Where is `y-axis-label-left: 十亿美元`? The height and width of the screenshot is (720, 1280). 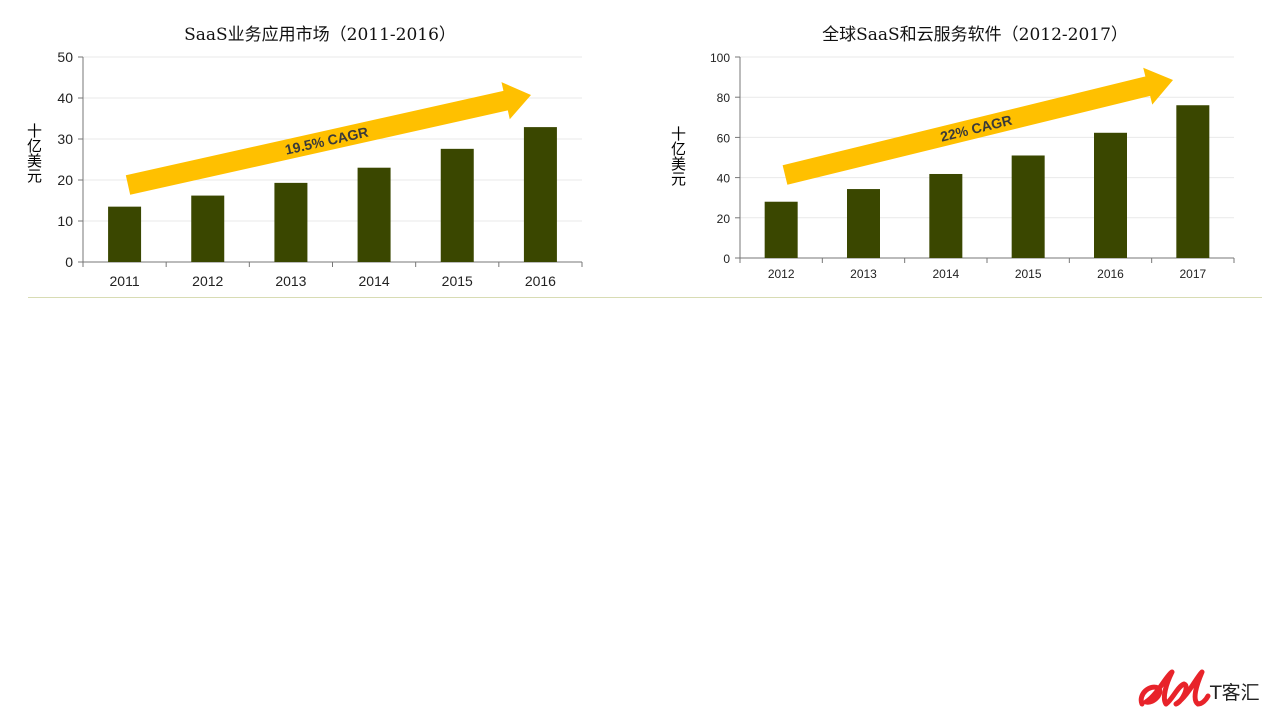
y-axis-label-left: 十亿美元 is located at coordinates (34, 153).